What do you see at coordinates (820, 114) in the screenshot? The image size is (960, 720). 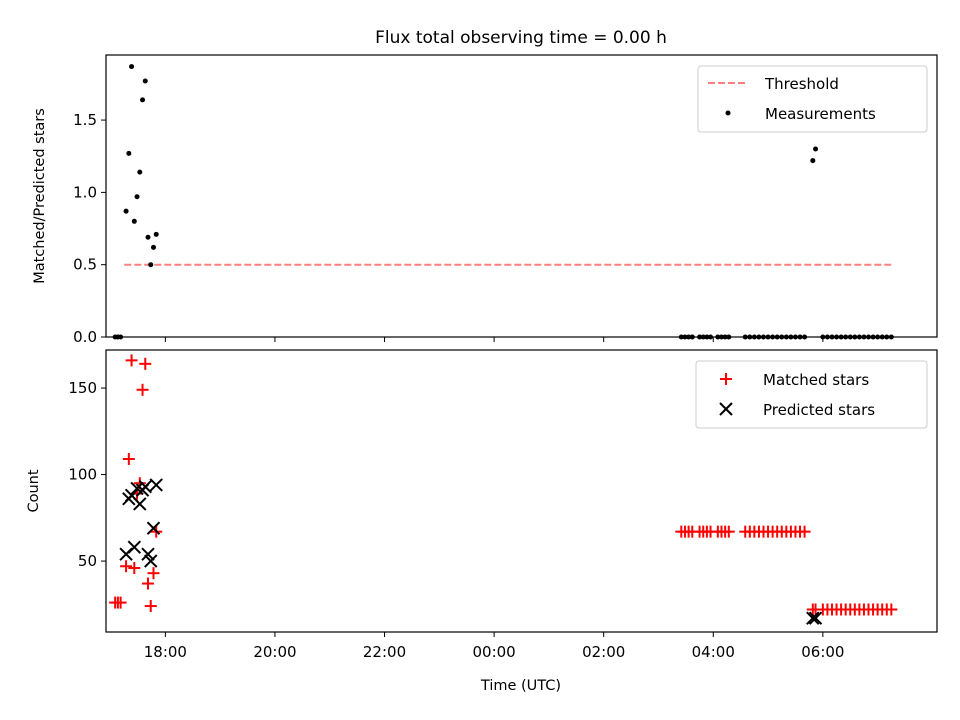 I see `measurements-legend-label: Measurements` at bounding box center [820, 114].